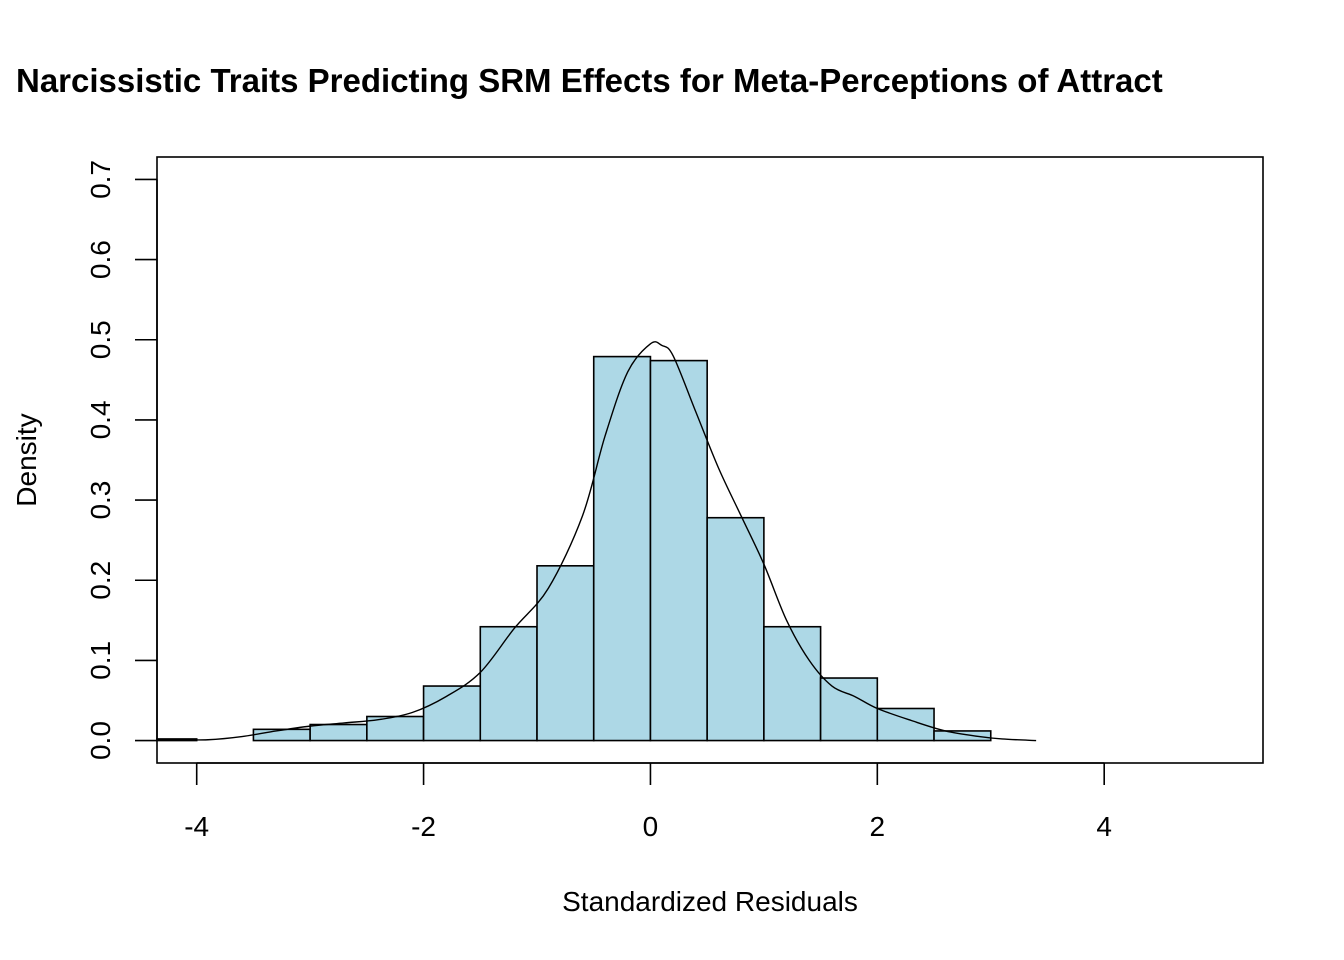  Describe the element at coordinates (196, 826) in the screenshot. I see `x-tick-label-0: -4` at that location.